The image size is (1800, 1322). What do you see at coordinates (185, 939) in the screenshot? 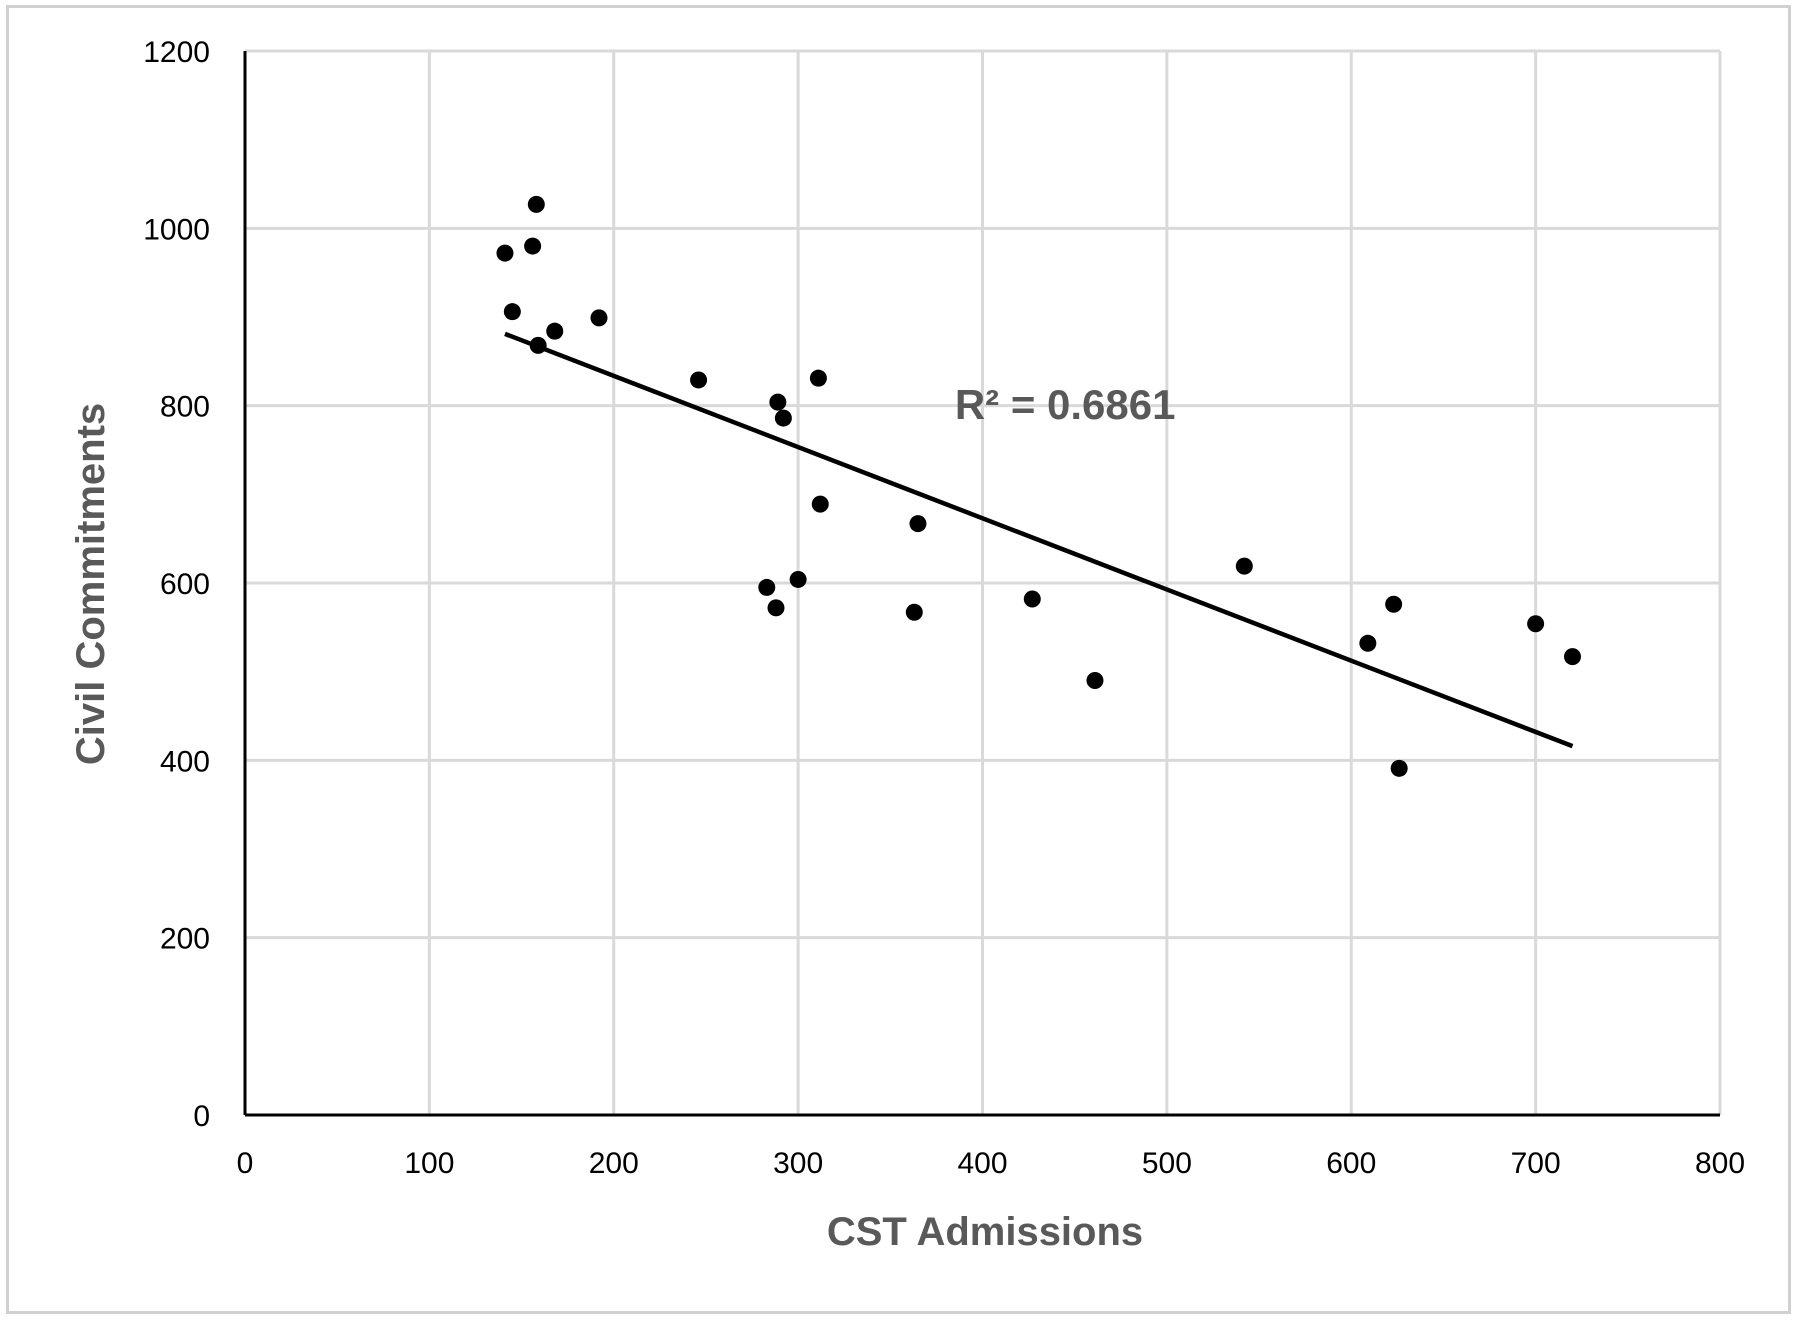
I see `y-tick-label: 200` at bounding box center [185, 939].